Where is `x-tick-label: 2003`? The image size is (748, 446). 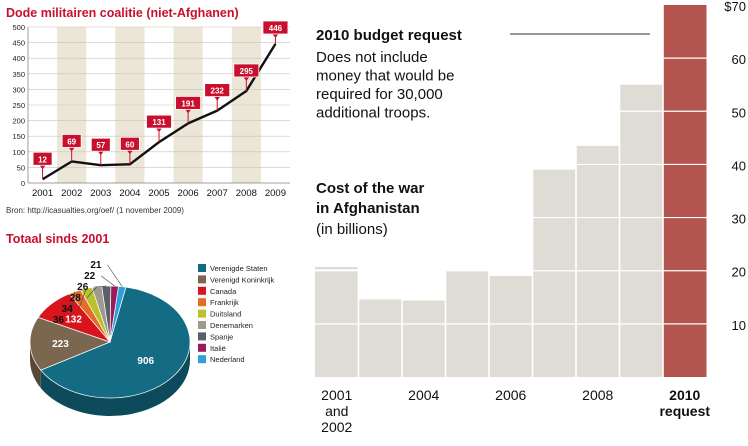
x-tick-label: 2003 is located at coordinates (100, 193).